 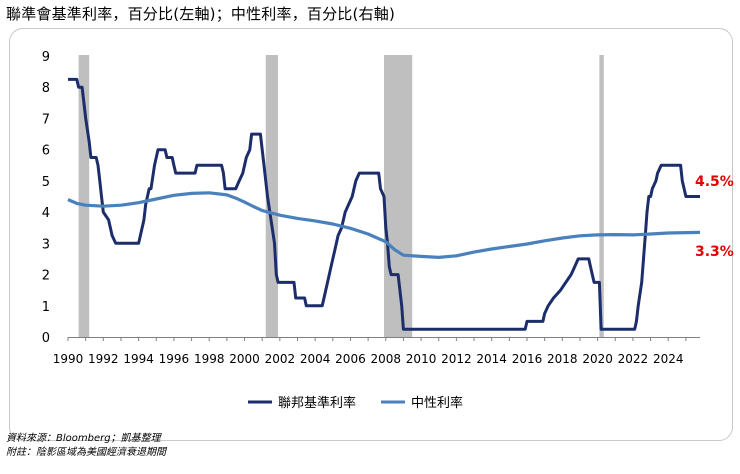 What do you see at coordinates (201, 14) in the screenshot?
I see `chart-title: 聯準會基準利率，百分比(左軸)；中性利率，百分比(右軸)` at bounding box center [201, 14].